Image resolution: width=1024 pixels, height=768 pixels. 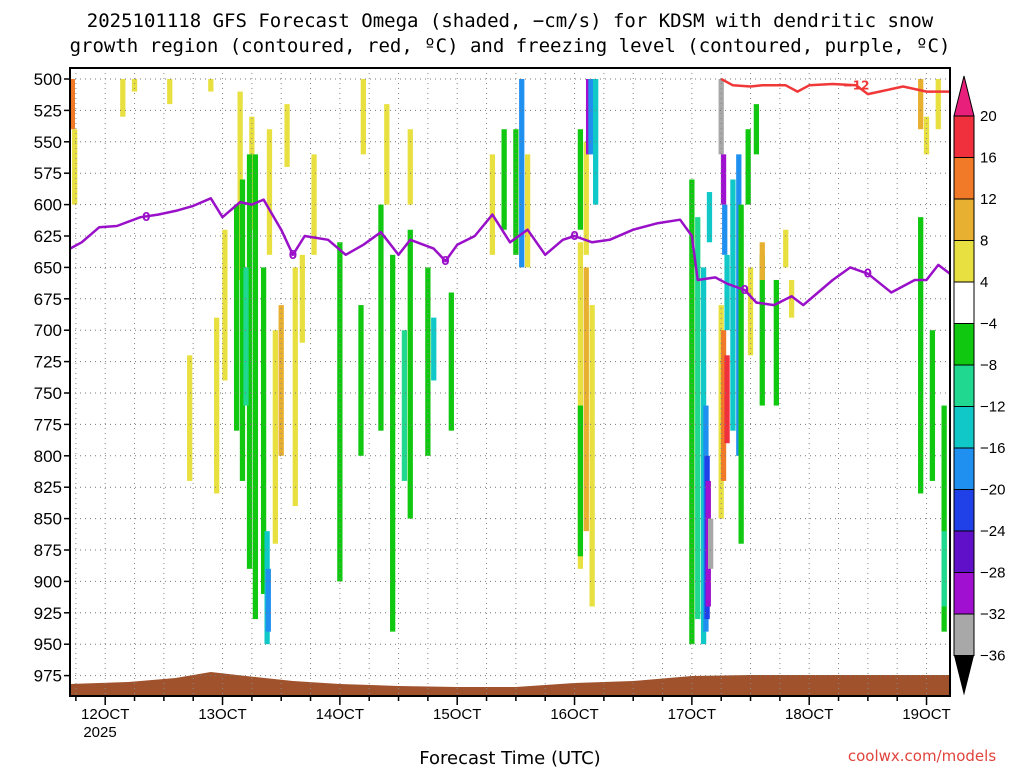 I want to click on y-tick-label: 750, so click(x=48, y=393).